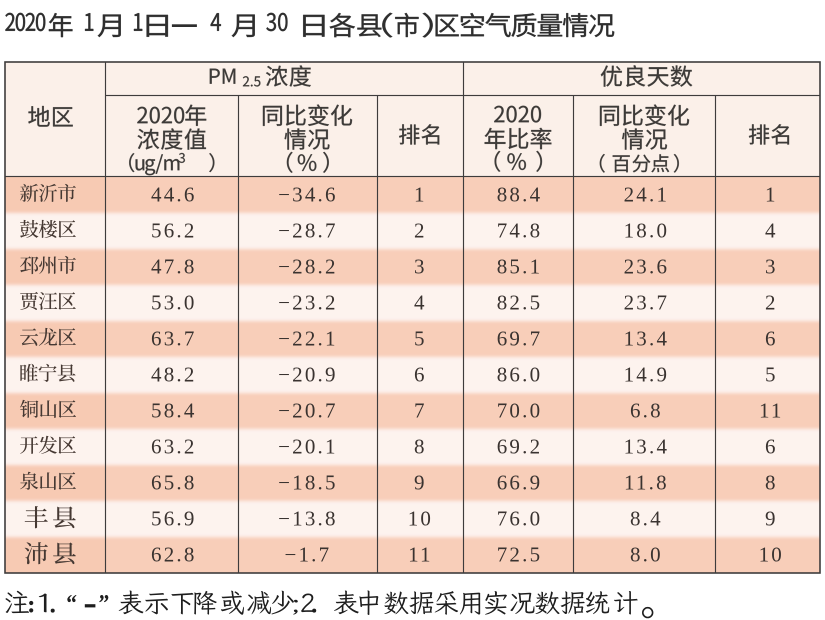 This screenshot has width=825, height=620. Describe the element at coordinates (307, 555) in the screenshot. I see `svg-text: −1.7` at that location.